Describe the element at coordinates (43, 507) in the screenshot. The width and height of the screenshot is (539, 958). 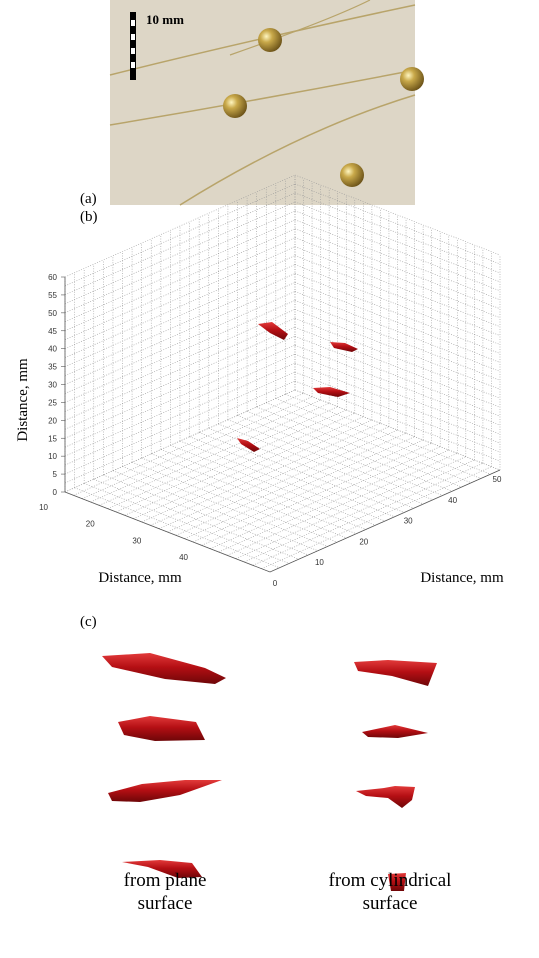
I see `x-tick-label: 10` at that location.